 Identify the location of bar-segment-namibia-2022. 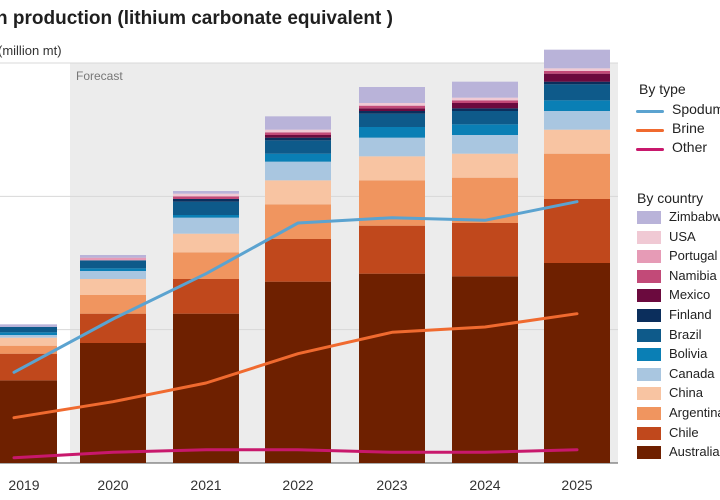
(298, 133).